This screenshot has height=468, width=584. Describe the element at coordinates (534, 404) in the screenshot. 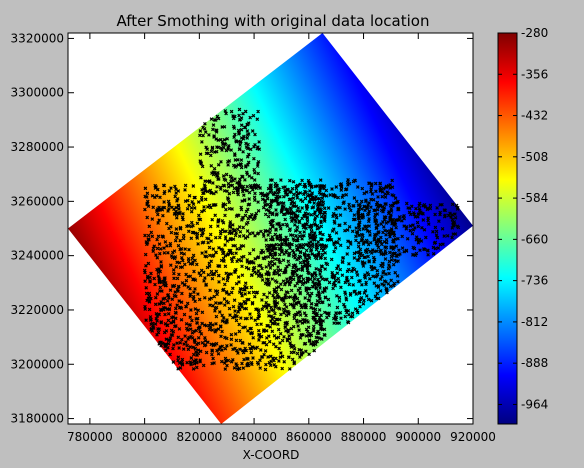

I see `colorbar-tick-label: -964` at that location.